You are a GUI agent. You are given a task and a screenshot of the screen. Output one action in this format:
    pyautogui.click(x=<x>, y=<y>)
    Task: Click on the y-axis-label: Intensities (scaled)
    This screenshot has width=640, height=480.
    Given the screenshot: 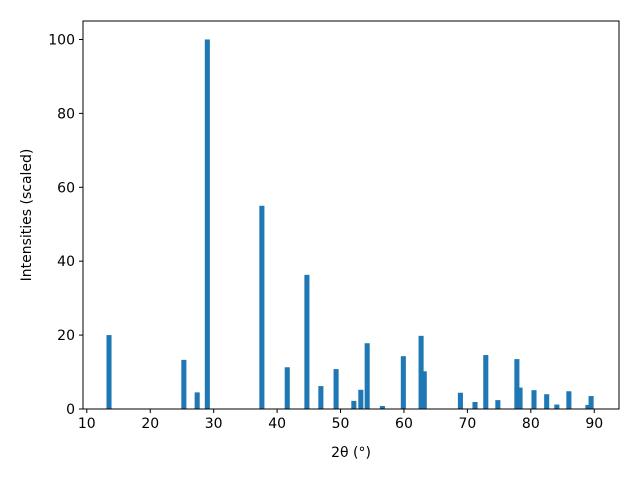 What is the action you would take?
    pyautogui.click(x=27, y=215)
    